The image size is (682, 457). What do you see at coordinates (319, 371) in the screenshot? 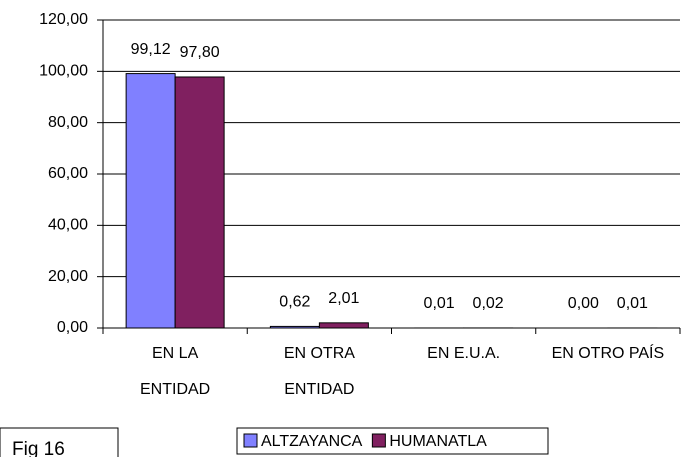
I see `x-tick-label: EN OTRA ENTIDAD` at bounding box center [319, 371].